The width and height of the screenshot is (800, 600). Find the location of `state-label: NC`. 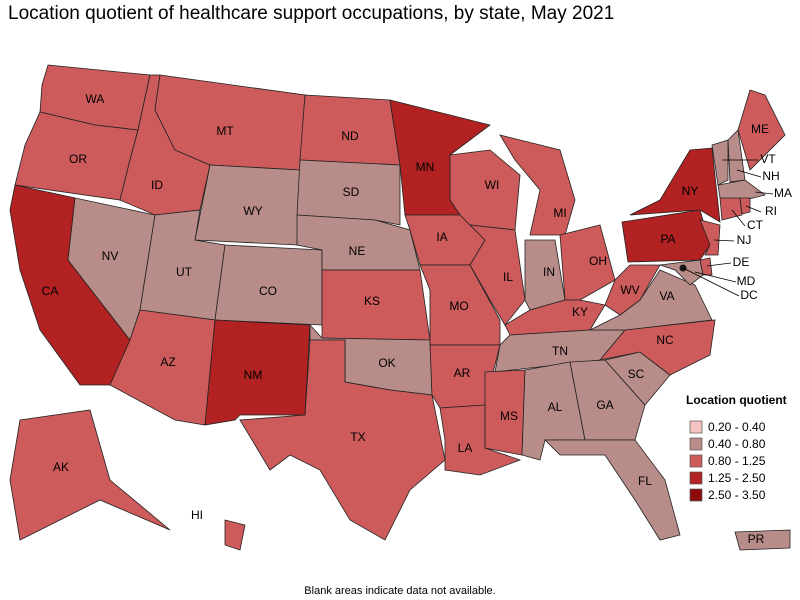

state-label: NC is located at coordinates (665, 340).